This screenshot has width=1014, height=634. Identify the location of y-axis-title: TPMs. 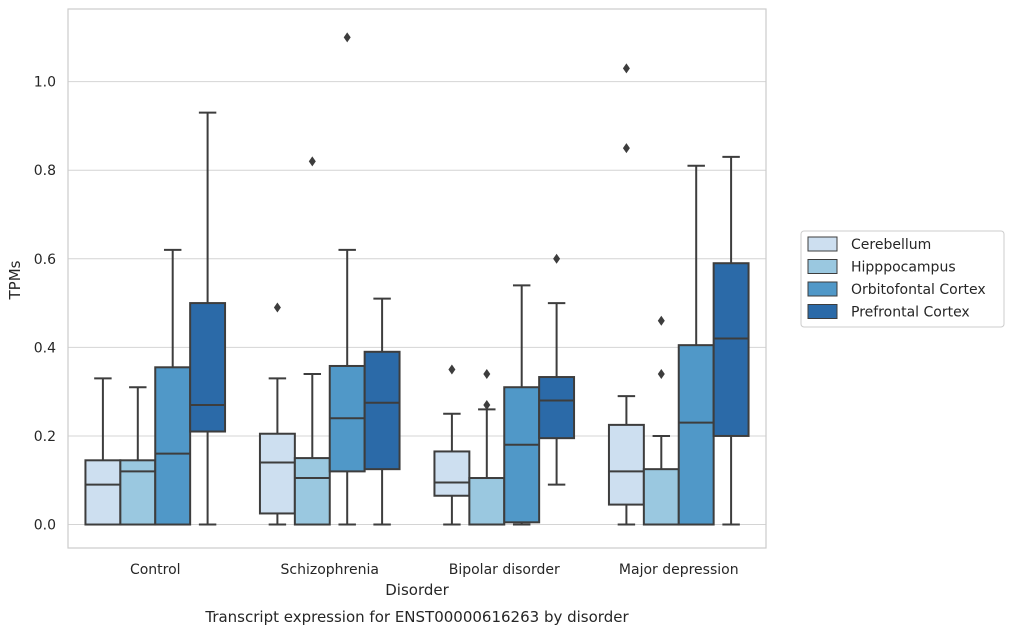
(15, 280).